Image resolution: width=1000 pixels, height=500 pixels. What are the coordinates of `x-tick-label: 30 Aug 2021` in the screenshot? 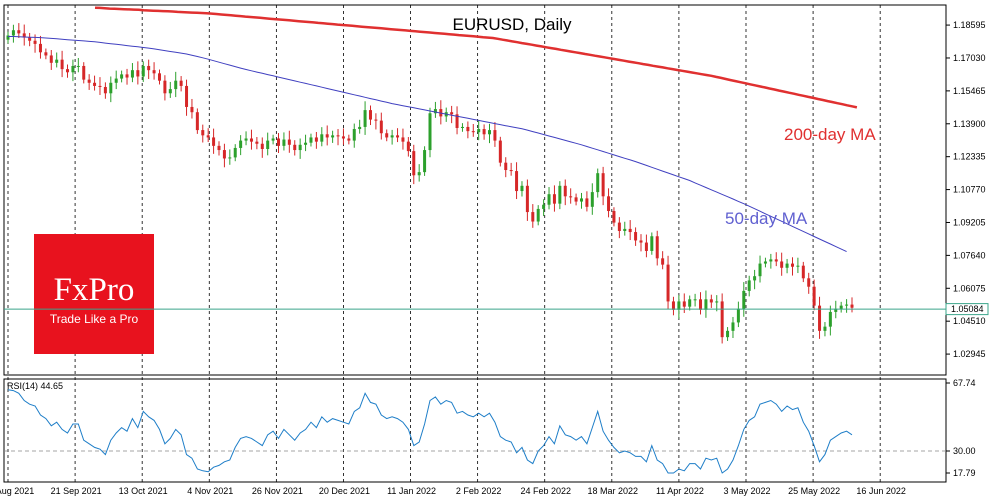 It's located at (17, 491).